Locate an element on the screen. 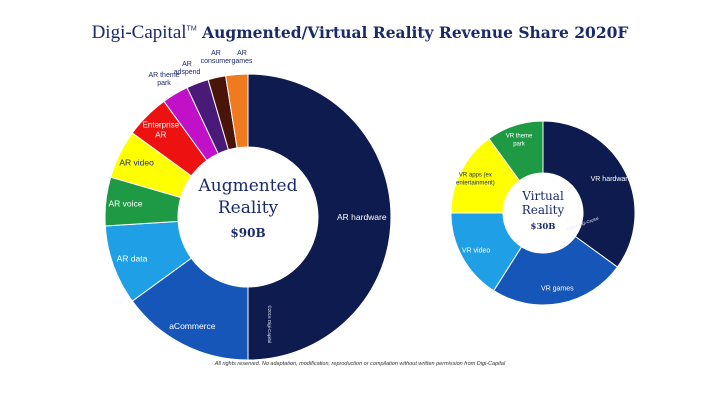  ar-center-title-line: Reality is located at coordinates (248, 208).